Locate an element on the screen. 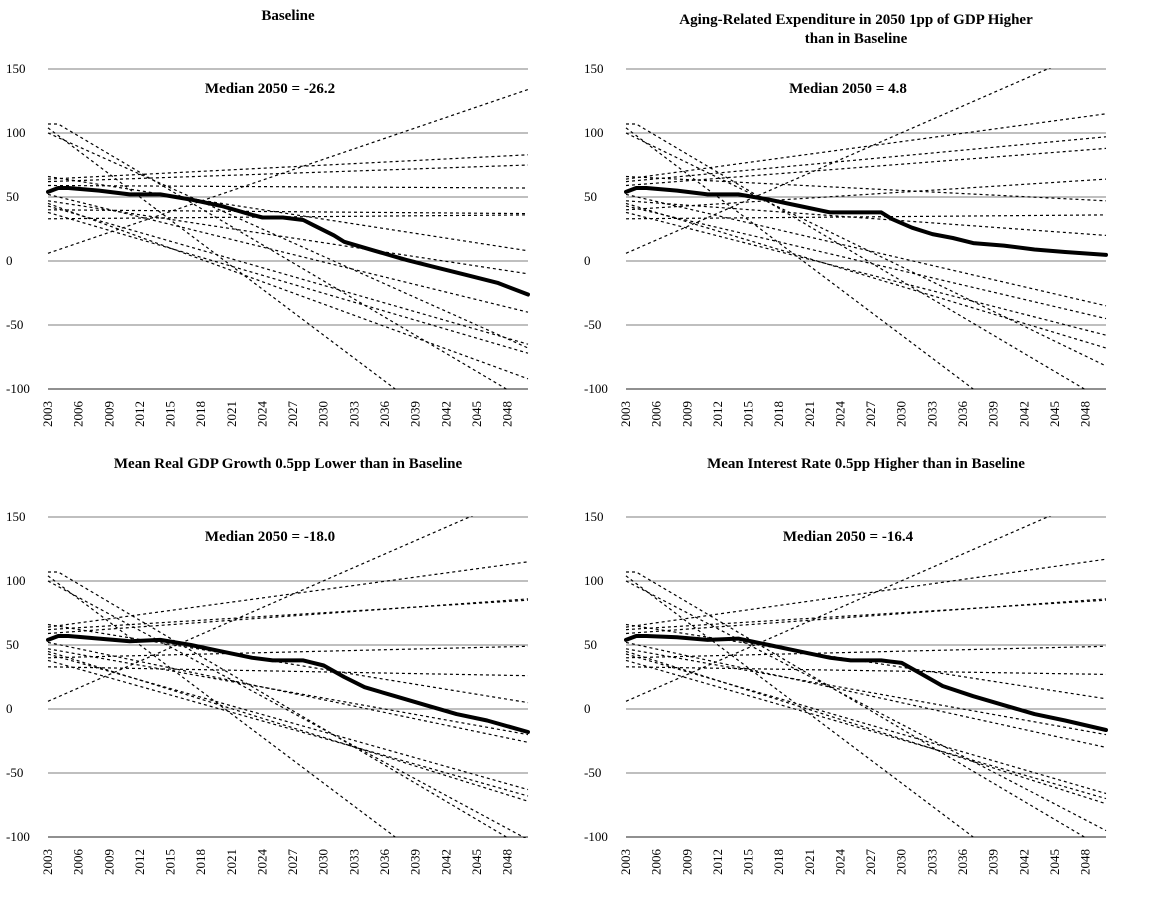  median-annotation: Median 2050 = 4.8 is located at coordinates (848, 89).